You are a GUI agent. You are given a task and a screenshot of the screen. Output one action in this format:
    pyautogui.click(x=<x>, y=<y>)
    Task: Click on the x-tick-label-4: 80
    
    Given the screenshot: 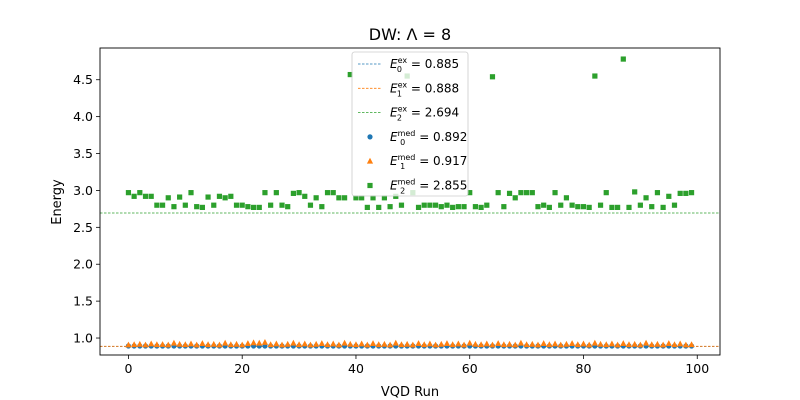 What is the action you would take?
    pyautogui.click(x=584, y=368)
    